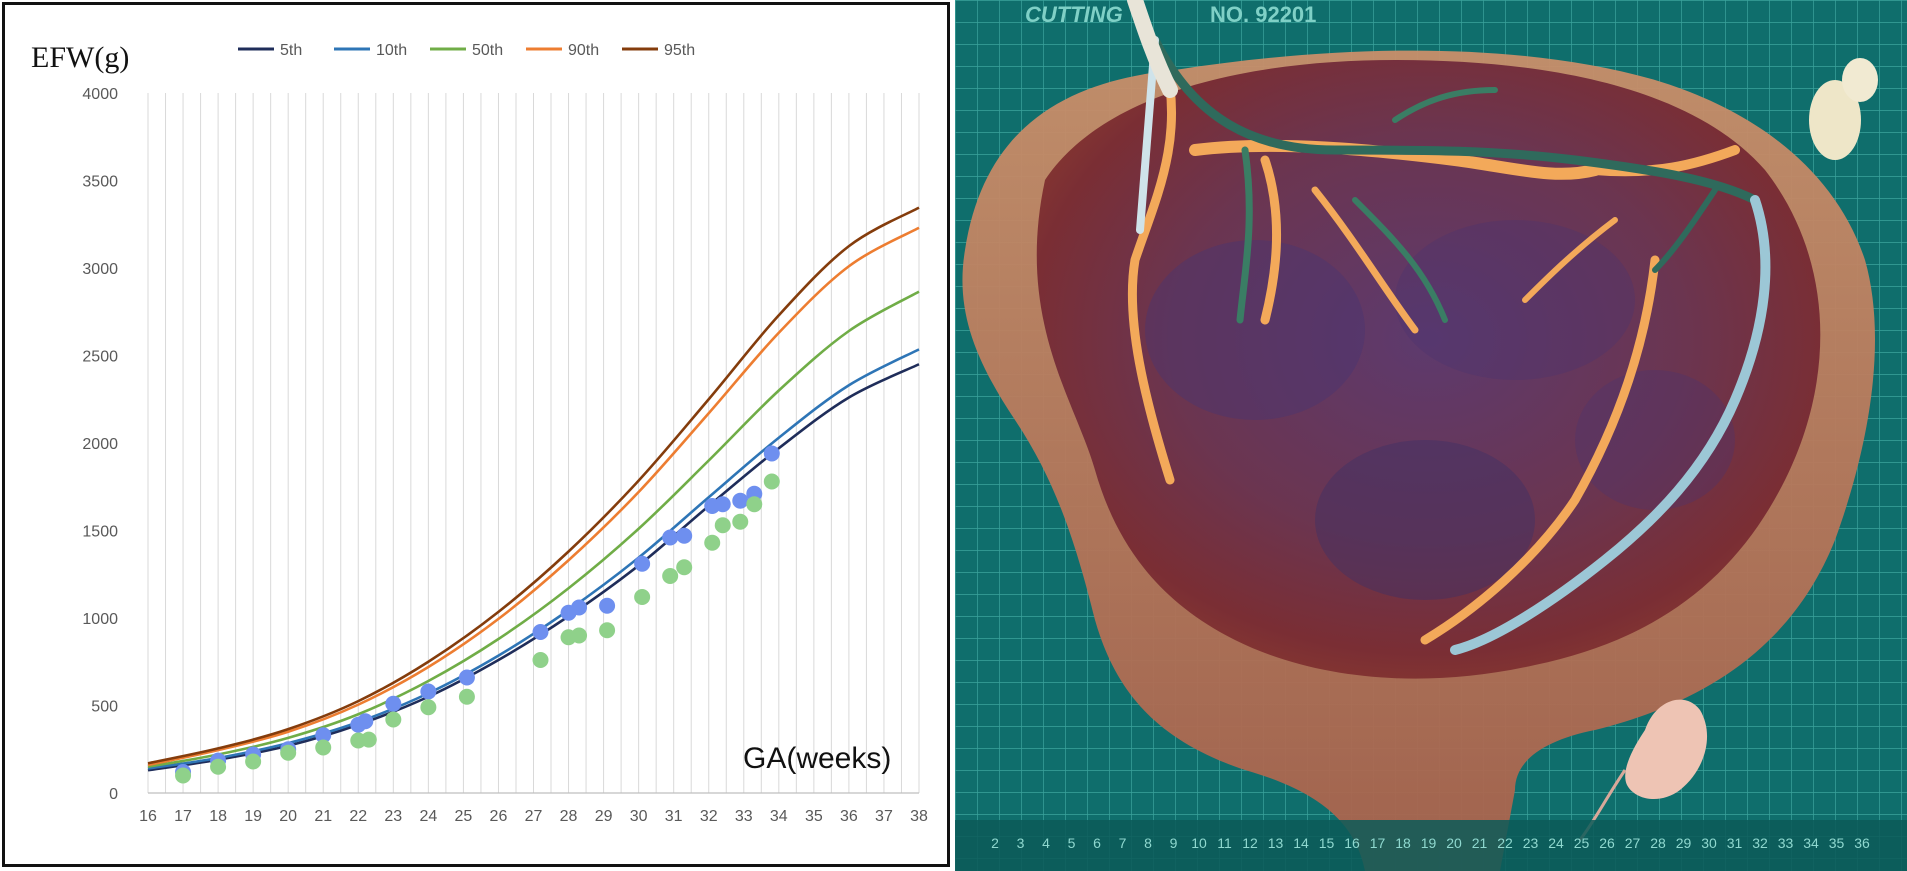 This screenshot has height=871, width=1907. I want to click on x-tick-label: 28, so click(569, 816).